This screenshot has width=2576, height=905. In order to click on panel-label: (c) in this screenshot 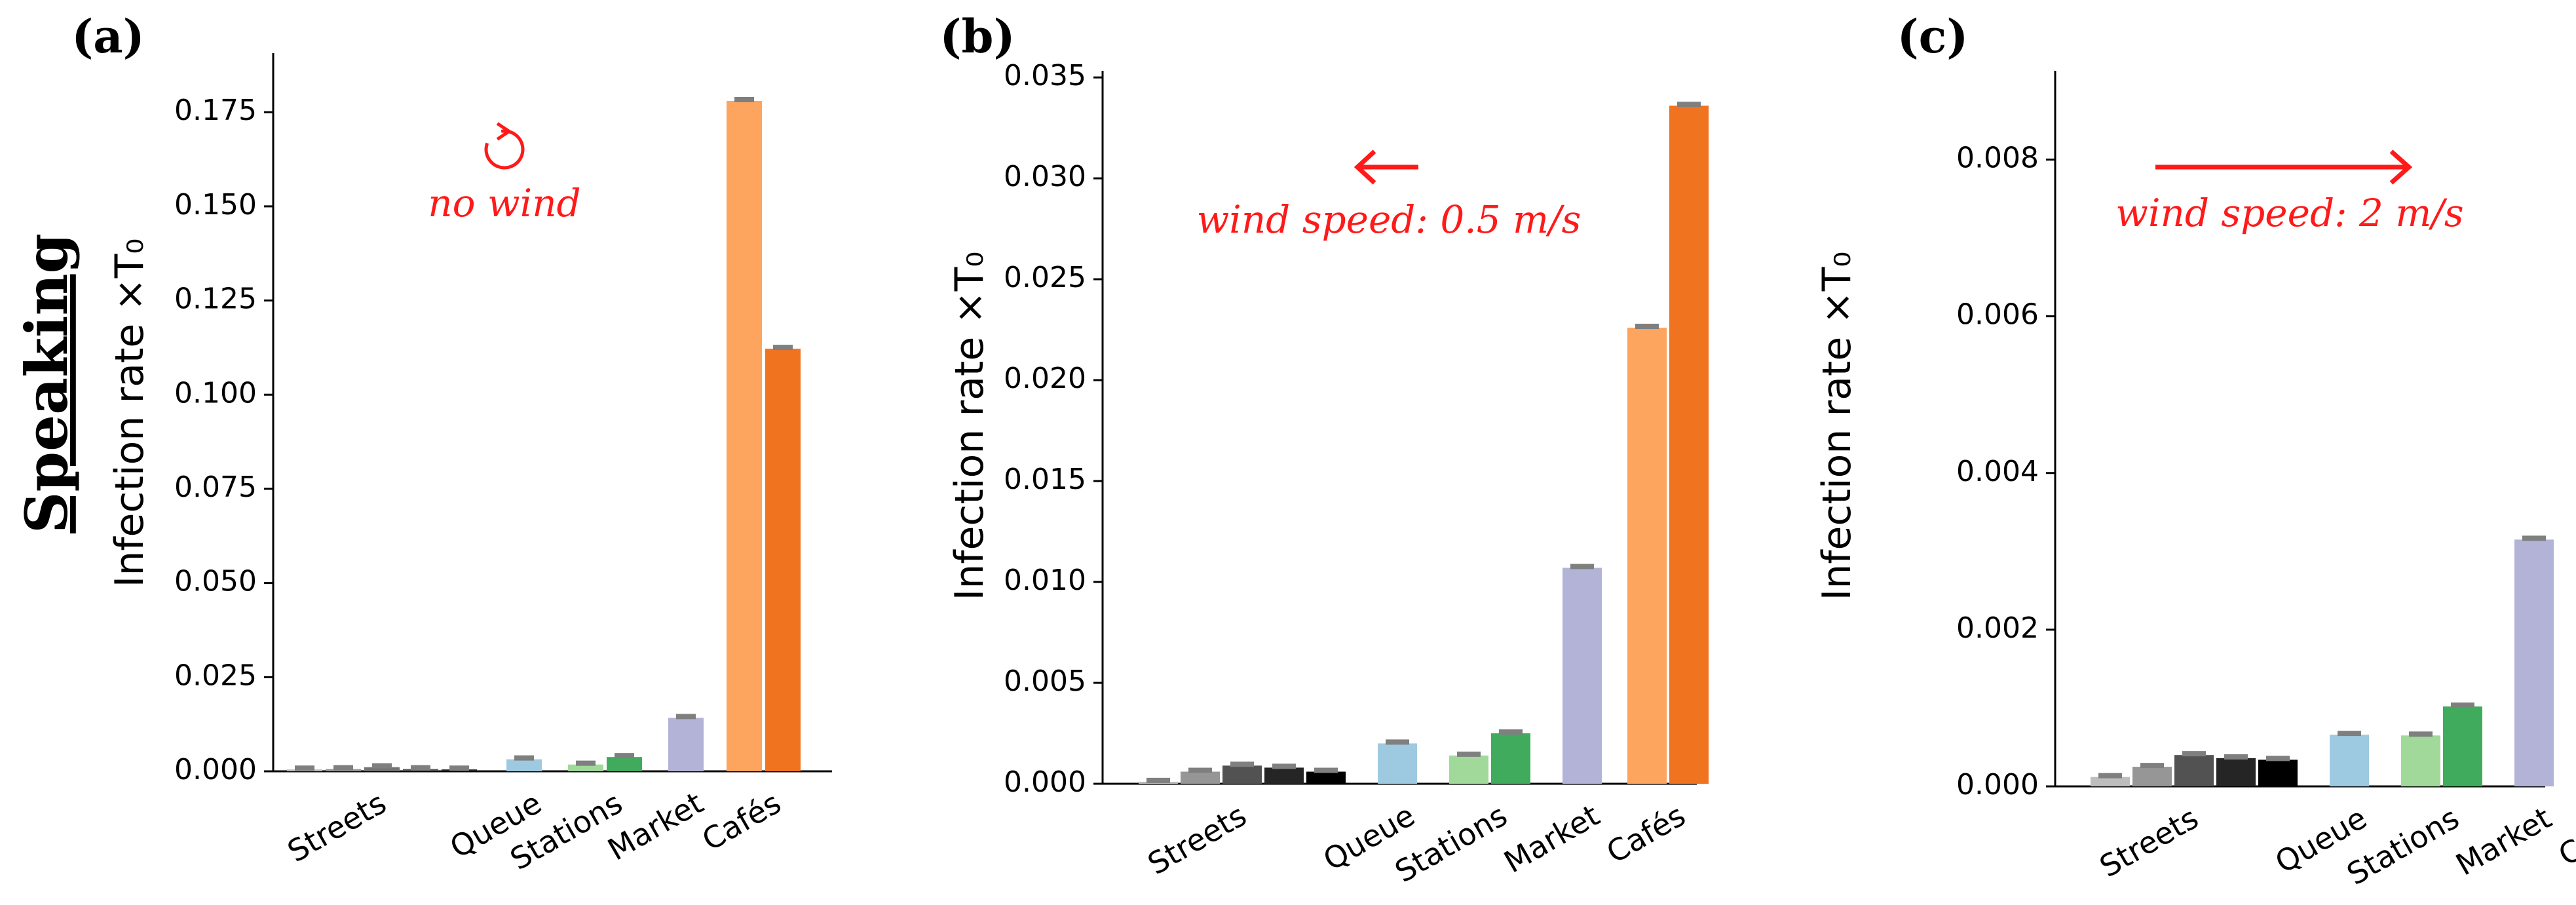, I will do `click(1933, 36)`.